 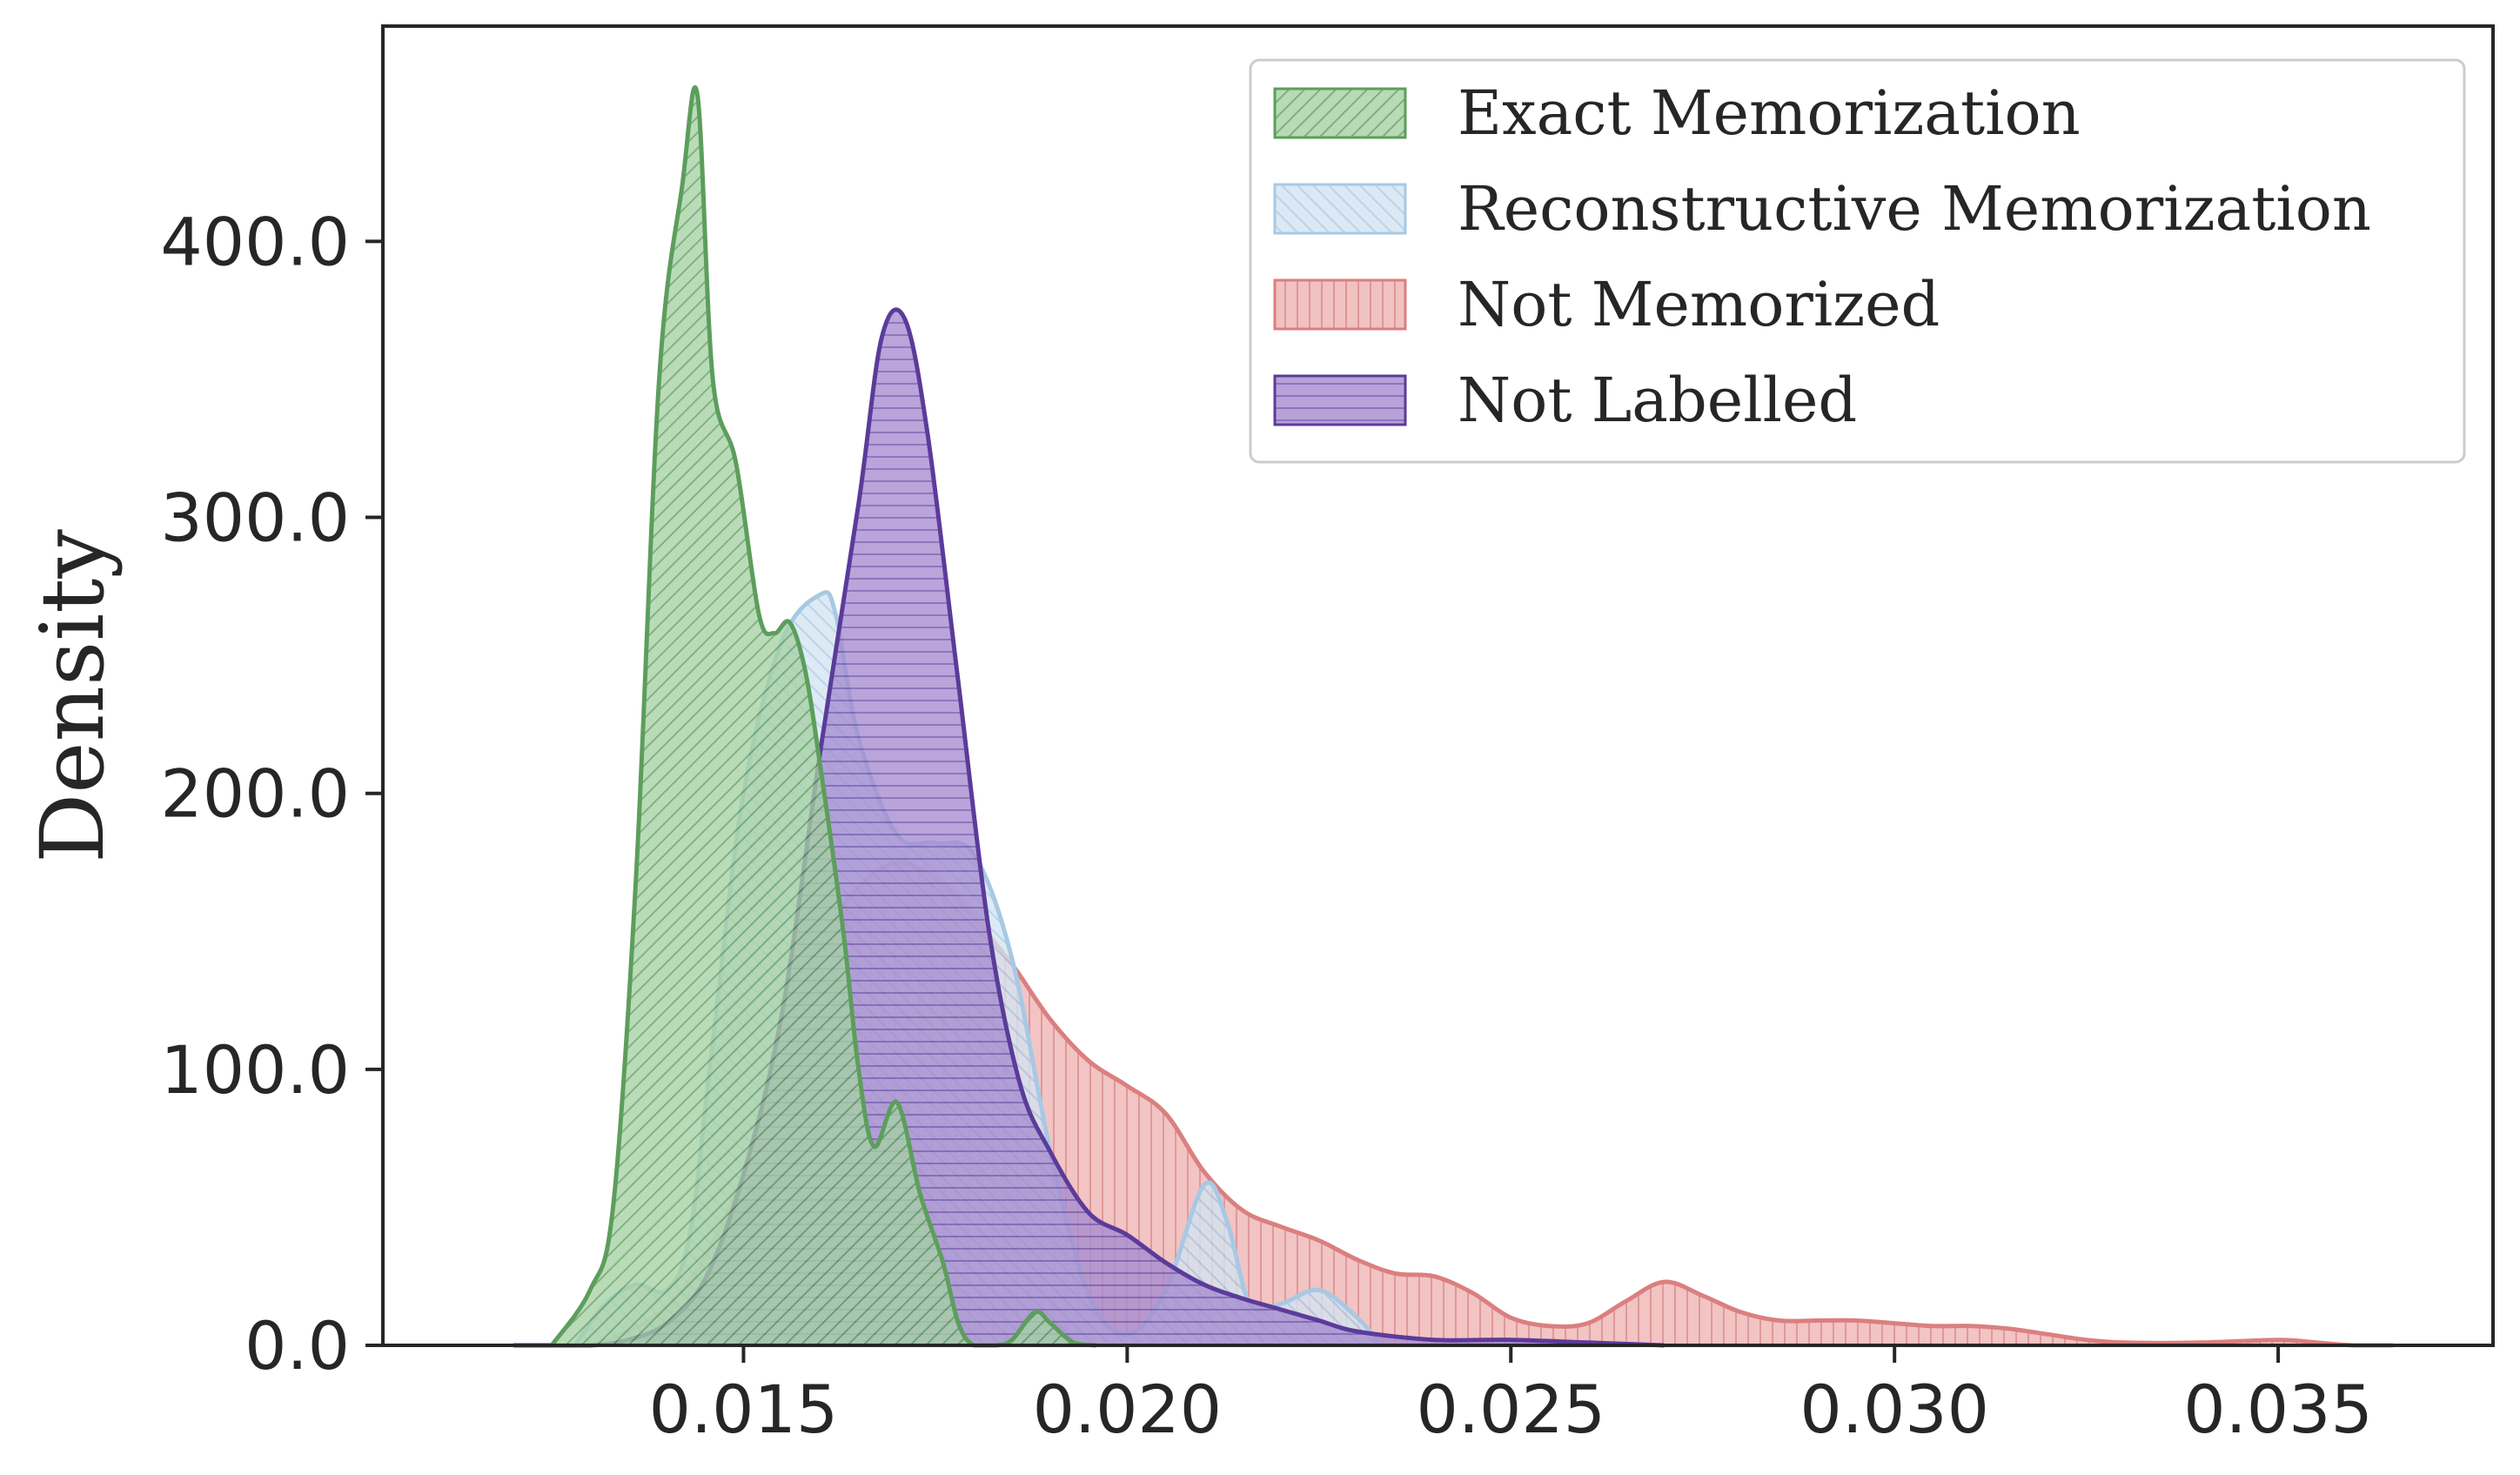 I want to click on x-tick-label: 0.015, so click(x=744, y=1409).